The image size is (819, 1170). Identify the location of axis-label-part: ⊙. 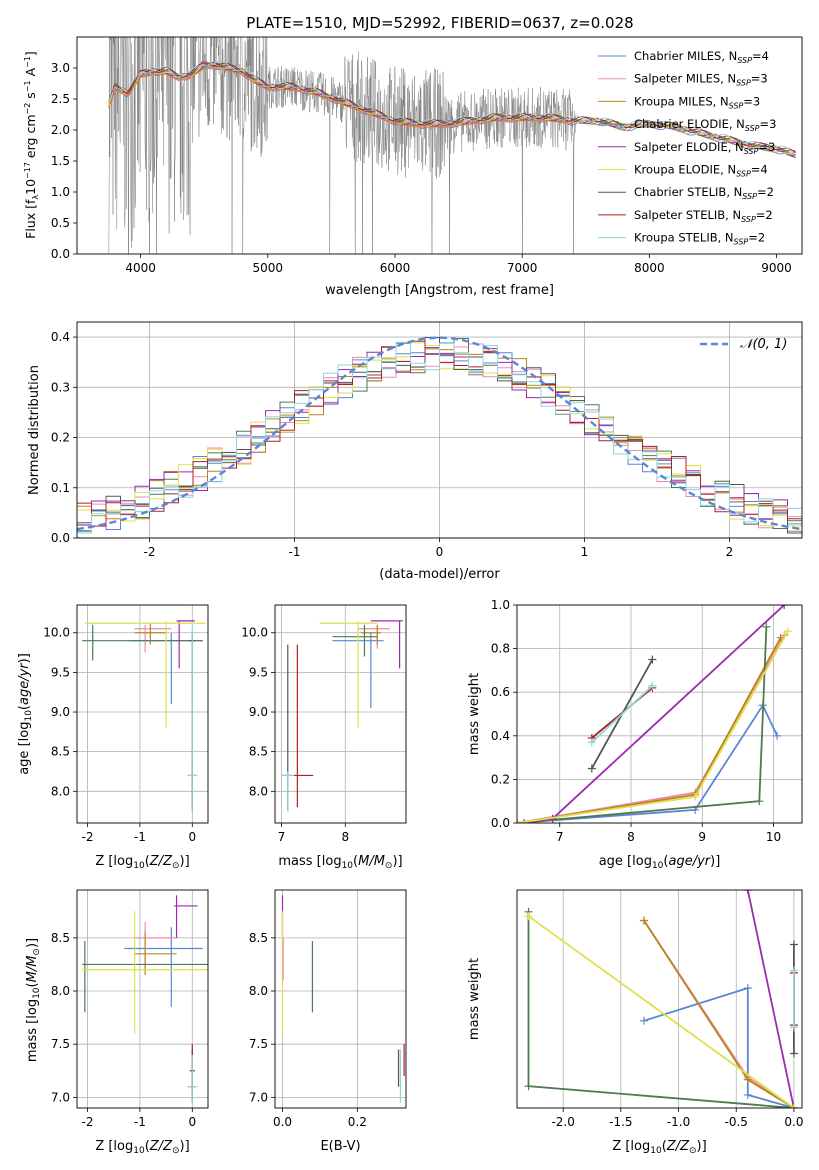
(176, 866).